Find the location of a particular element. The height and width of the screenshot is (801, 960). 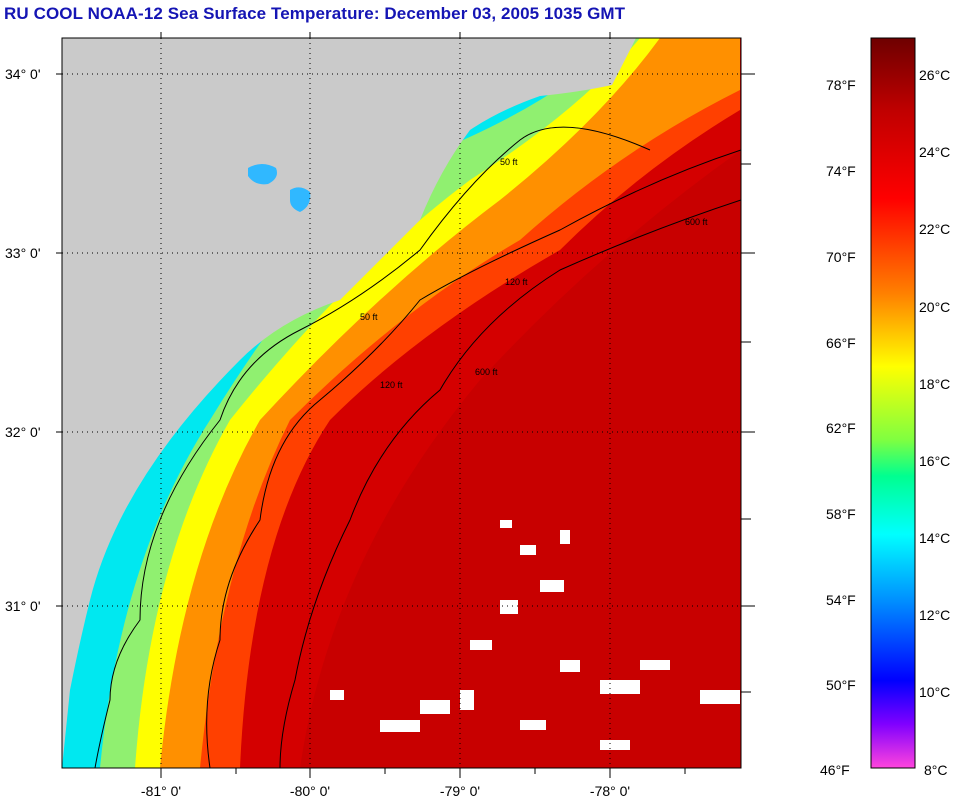

f-label-50: 50°F is located at coordinates (841, 685).